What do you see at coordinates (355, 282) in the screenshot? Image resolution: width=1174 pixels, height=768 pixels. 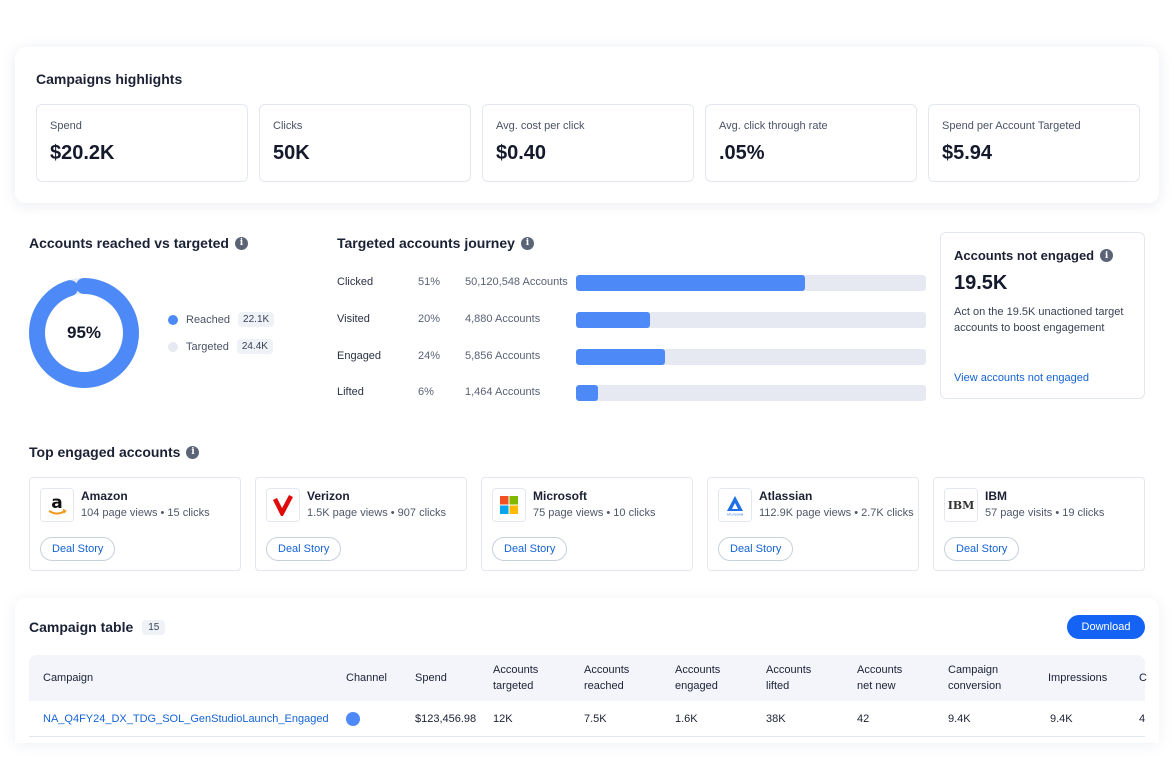 I see `journey-label: Clicked` at bounding box center [355, 282].